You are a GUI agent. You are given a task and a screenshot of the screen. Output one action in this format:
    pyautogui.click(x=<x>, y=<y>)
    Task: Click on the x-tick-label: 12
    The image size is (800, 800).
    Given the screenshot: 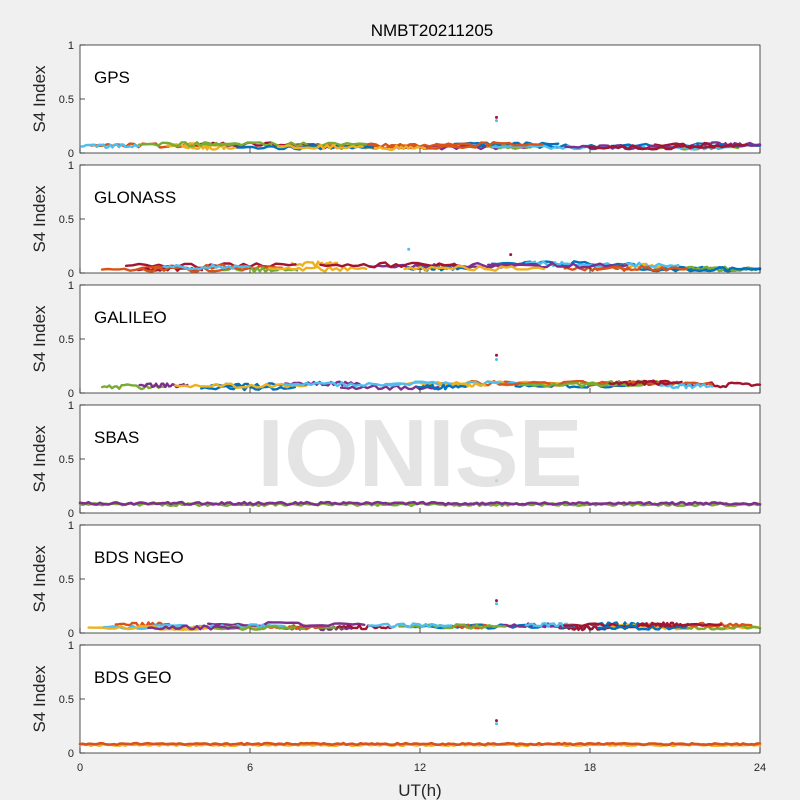 What is the action you would take?
    pyautogui.click(x=420, y=768)
    